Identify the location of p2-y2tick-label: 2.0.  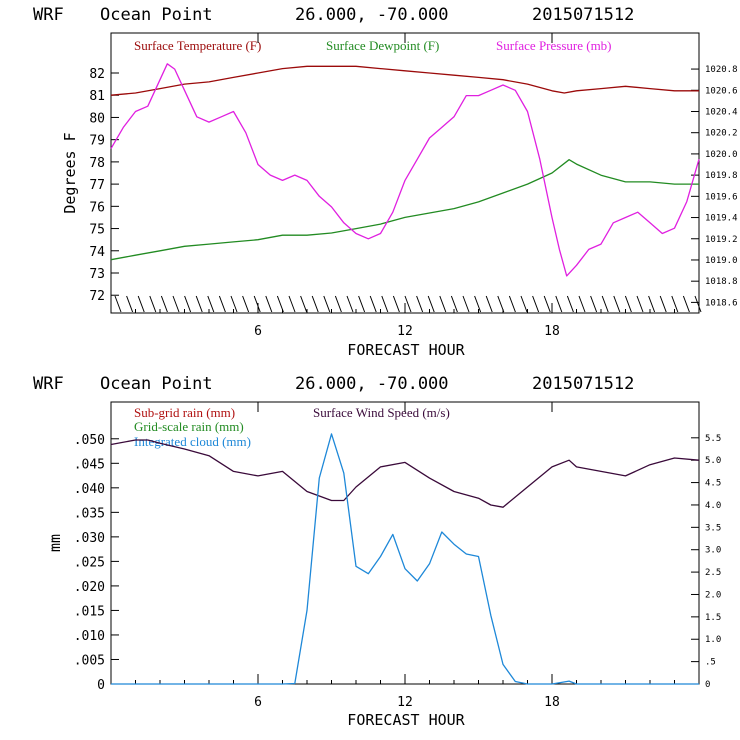
(713, 595).